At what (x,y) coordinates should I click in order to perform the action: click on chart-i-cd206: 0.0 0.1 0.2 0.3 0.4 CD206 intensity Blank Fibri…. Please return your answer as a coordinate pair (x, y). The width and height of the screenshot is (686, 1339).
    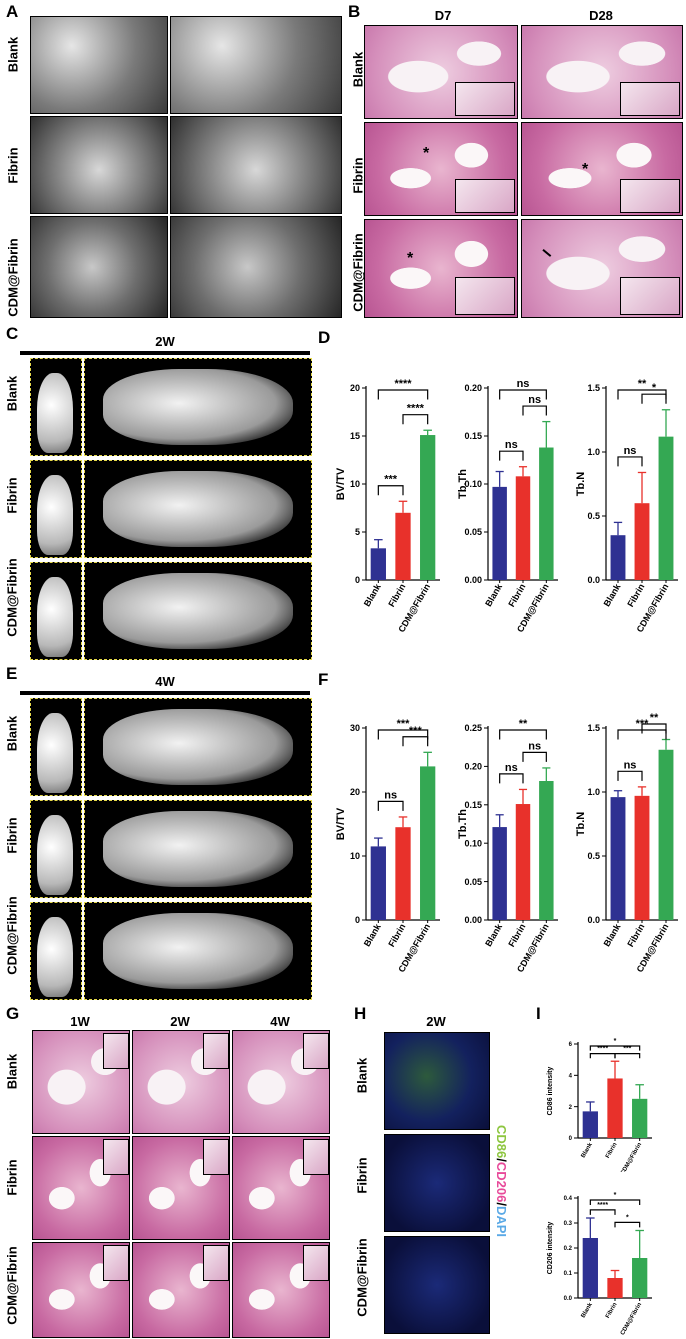
    Looking at the image, I should click on (599, 1264).